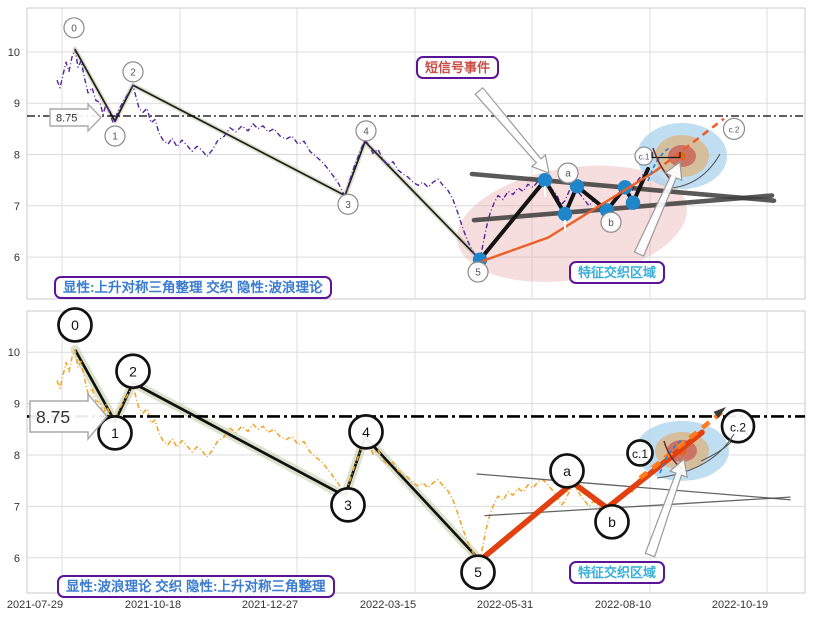  I want to click on projection-line-solid, so click(568, 216).